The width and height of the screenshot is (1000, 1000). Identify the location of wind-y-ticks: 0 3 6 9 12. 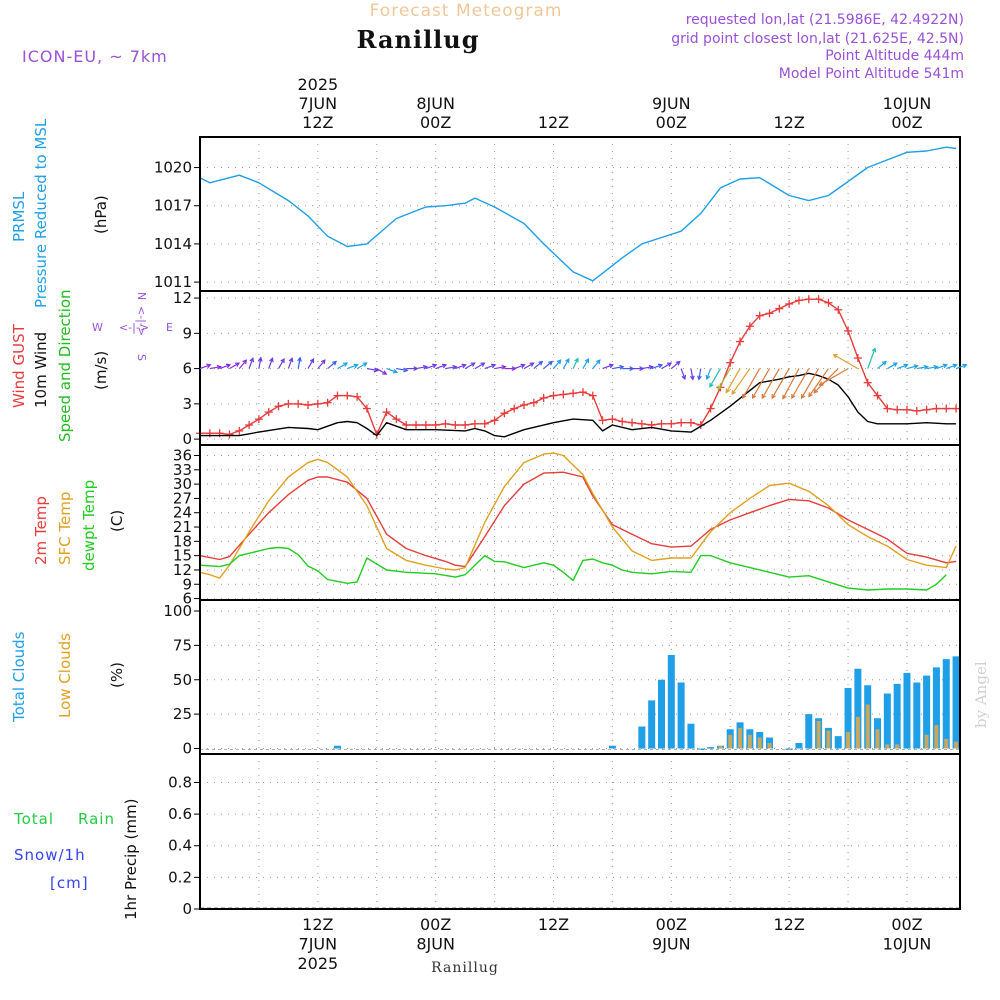
(186, 368).